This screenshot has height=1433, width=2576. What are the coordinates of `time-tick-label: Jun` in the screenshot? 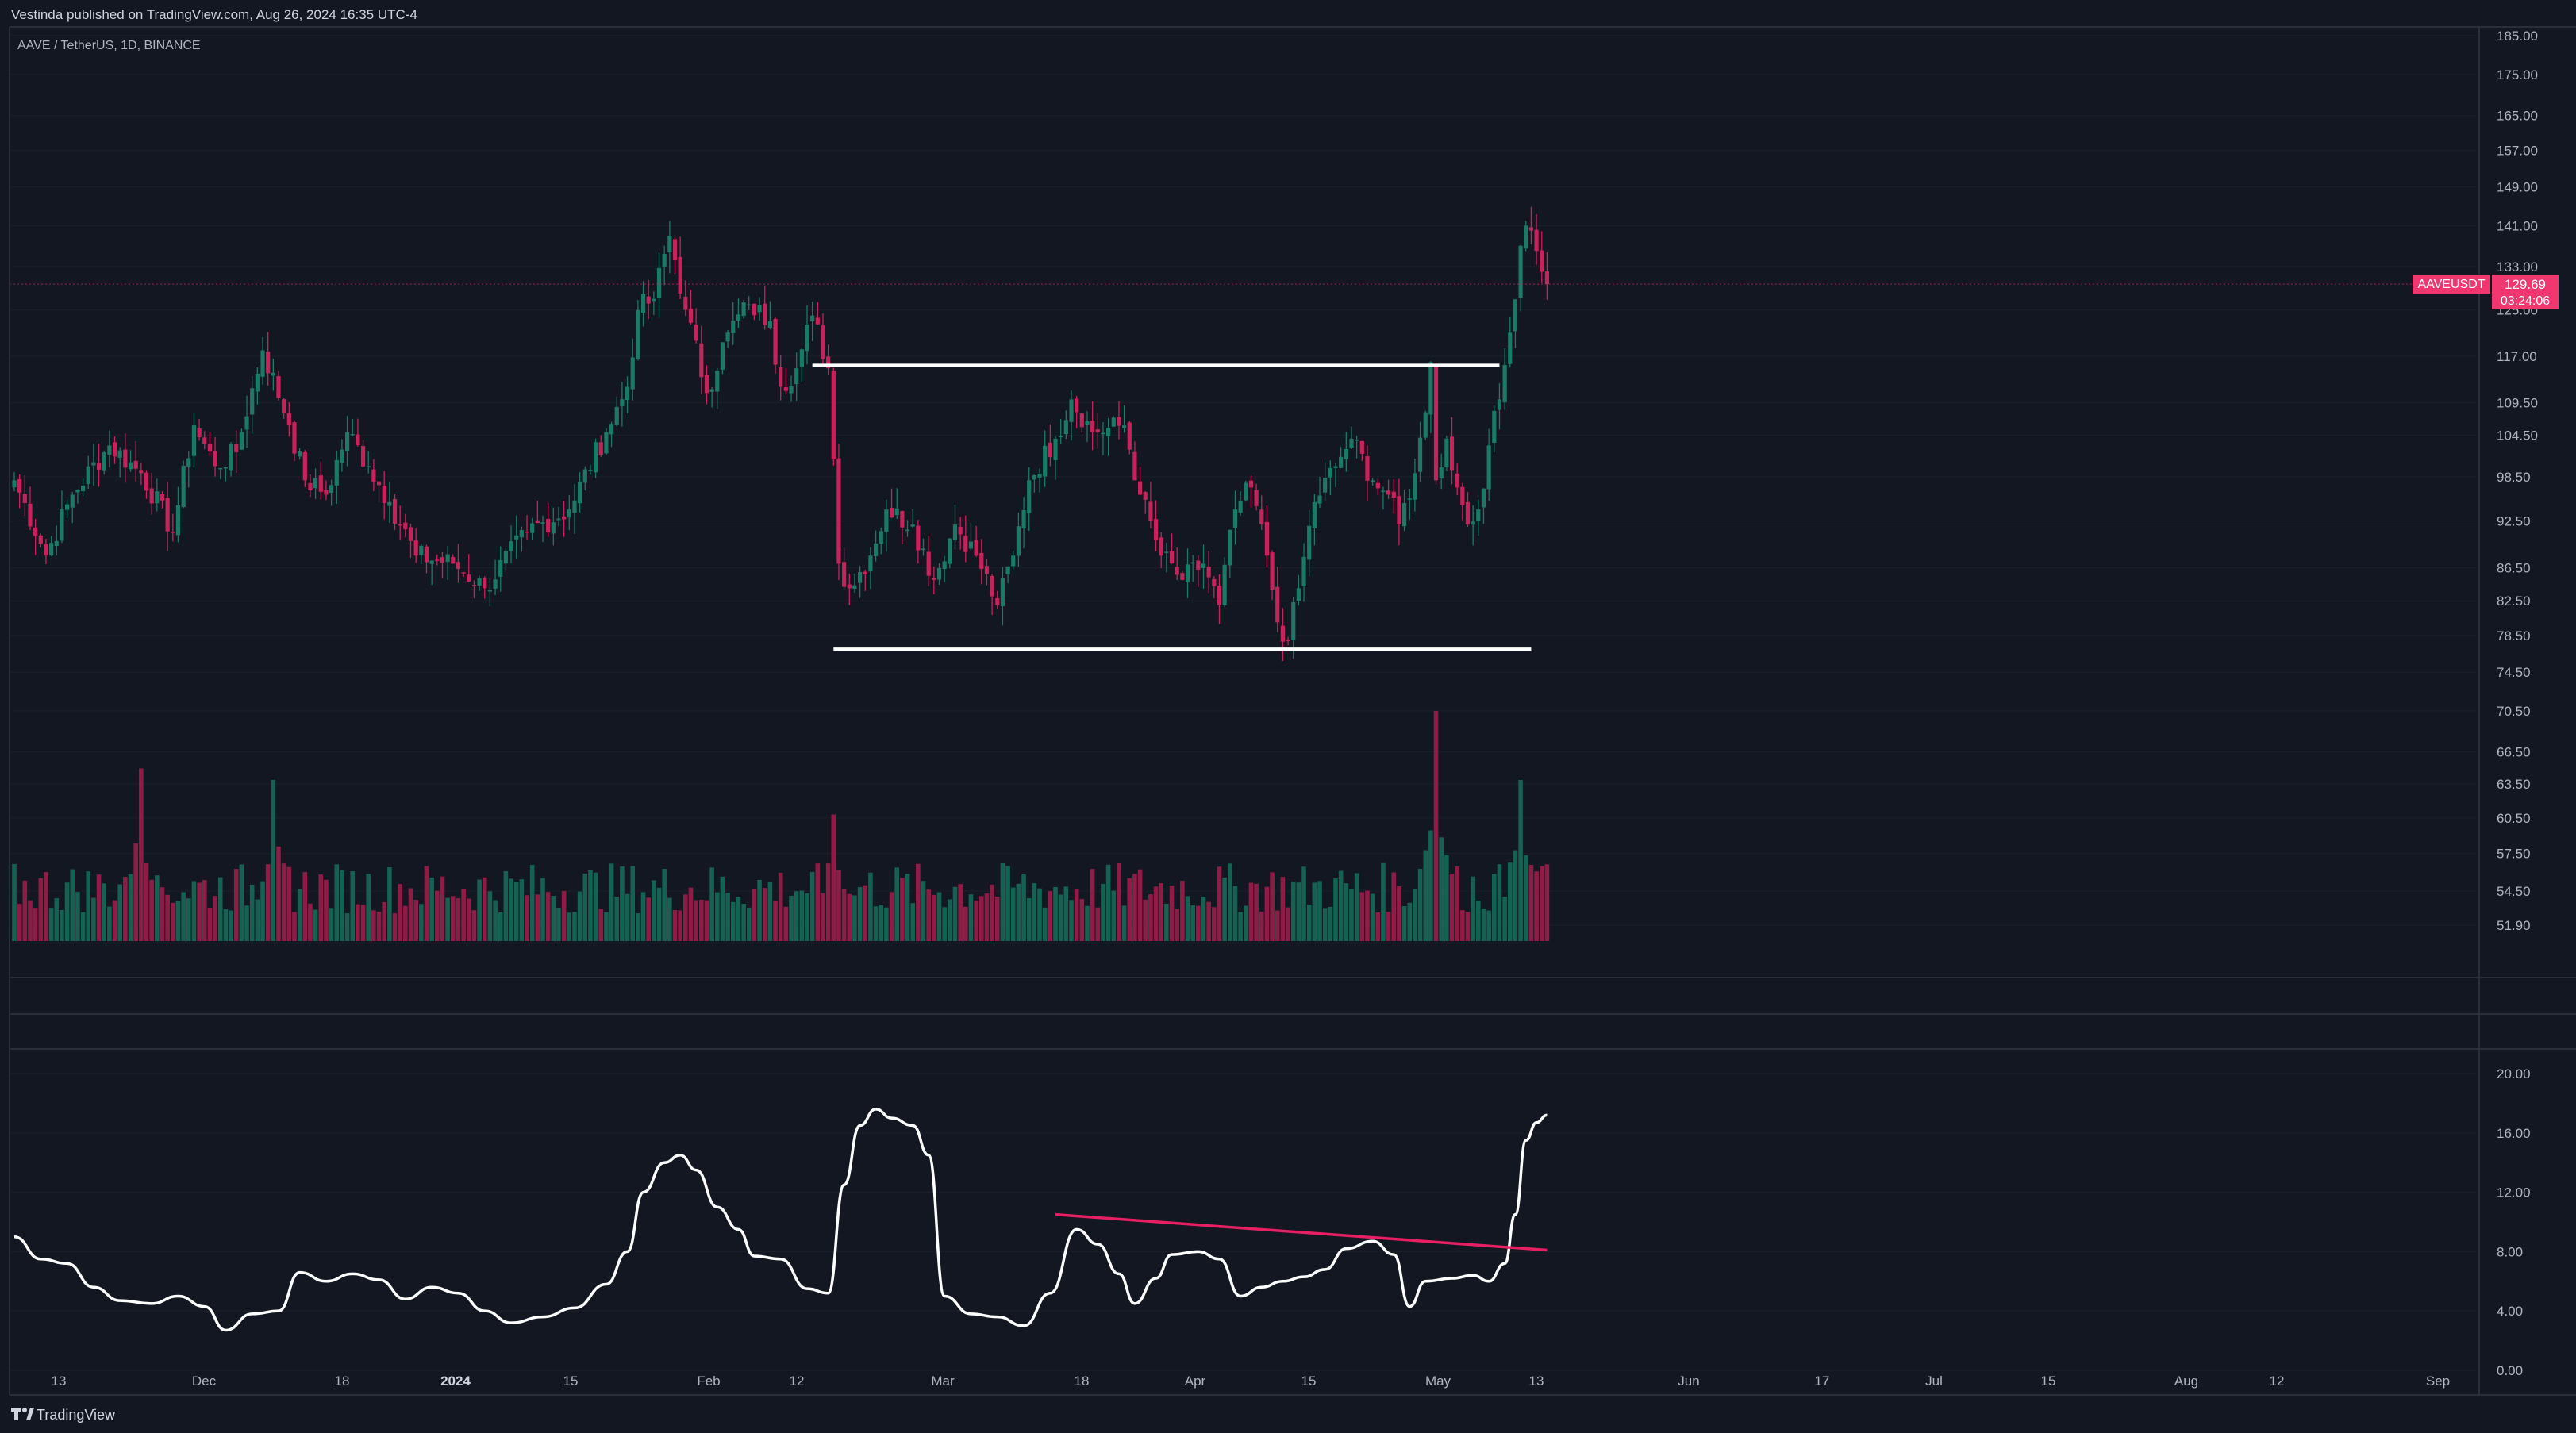 It's located at (1688, 1381).